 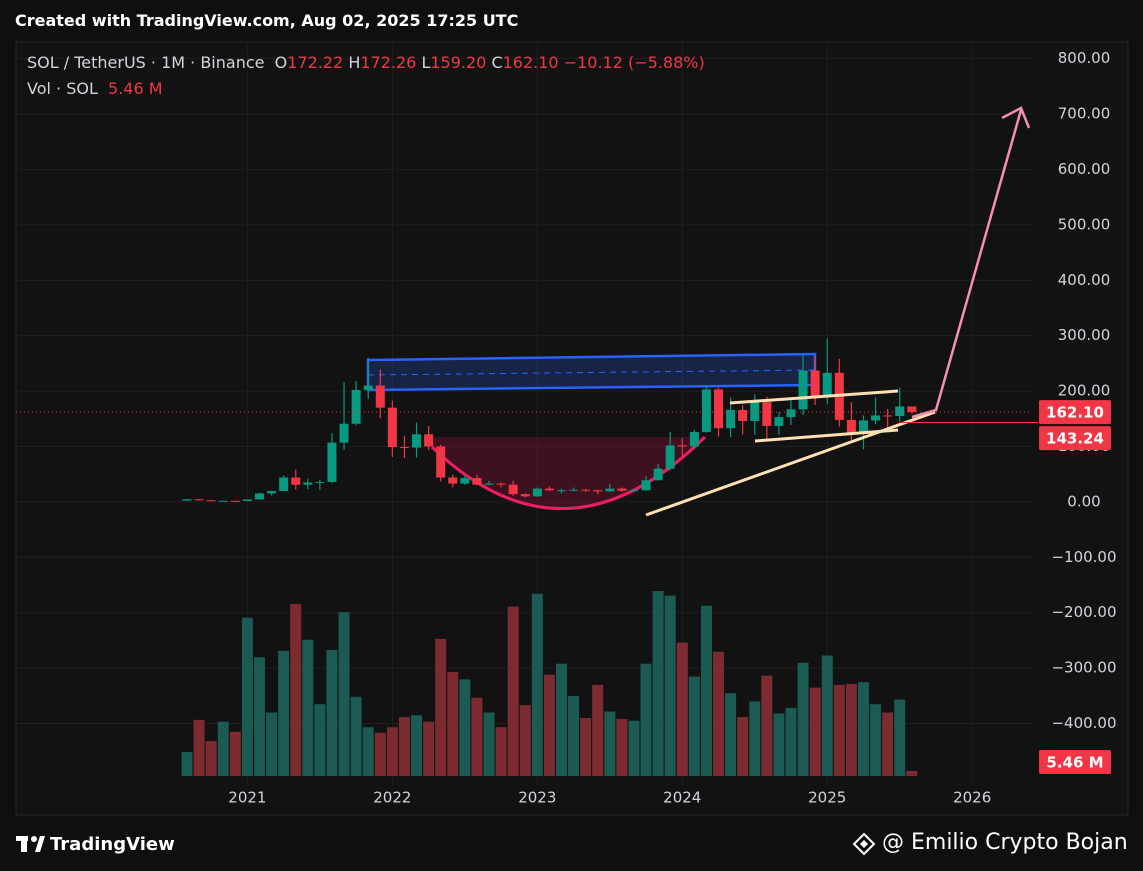 I want to click on footer-credit: @ Emilio Crypto Bojan, so click(x=1005, y=842).